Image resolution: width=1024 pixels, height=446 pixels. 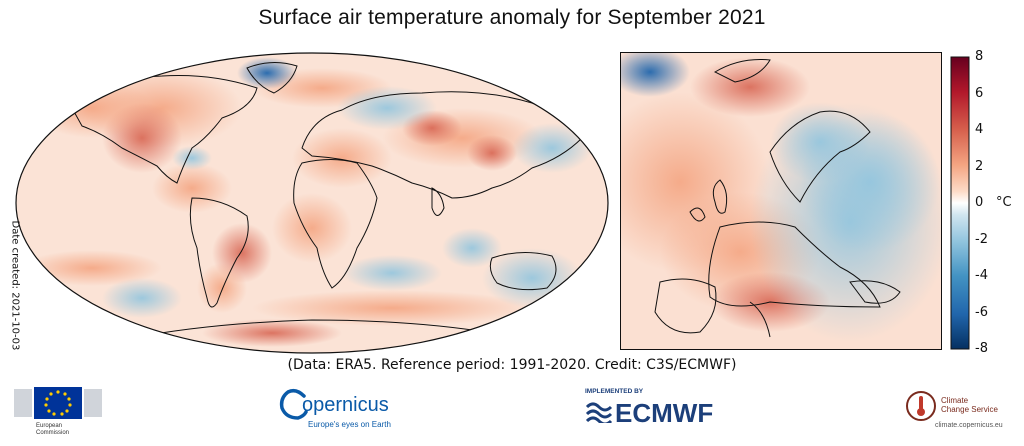 I want to click on colorbar, so click(x=960, y=203).